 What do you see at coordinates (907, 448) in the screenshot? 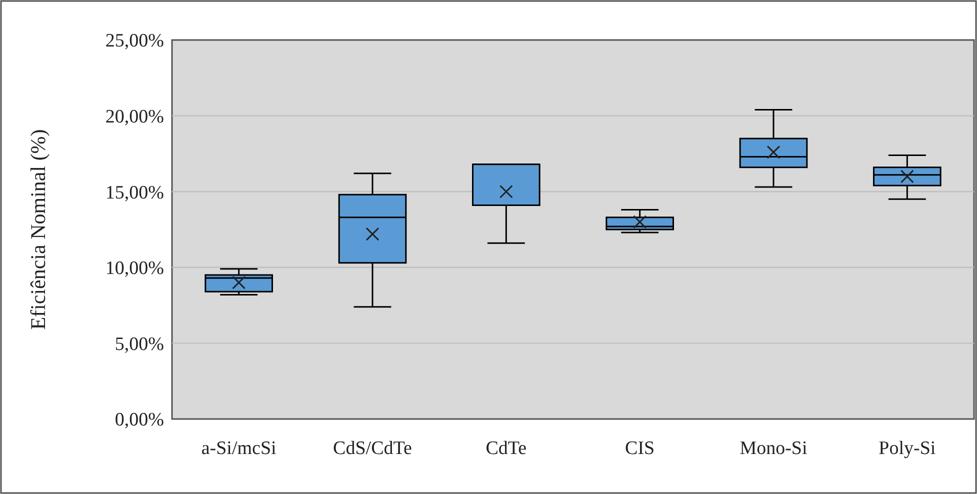
I see `x-tick-label: Poly-Si` at bounding box center [907, 448].